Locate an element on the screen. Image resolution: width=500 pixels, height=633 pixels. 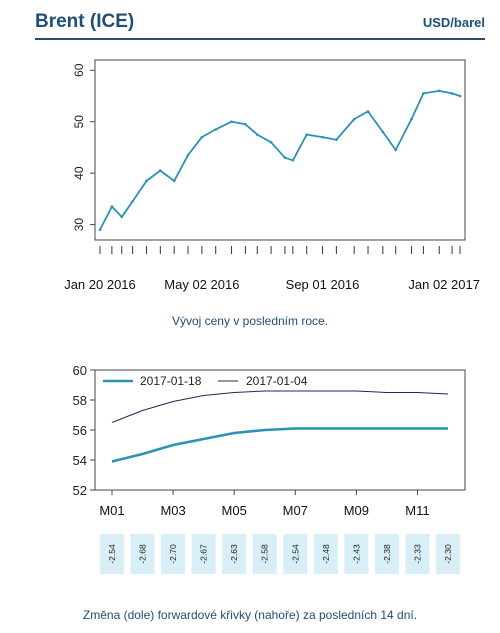
change-value: -2.63 is located at coordinates (234, 554).